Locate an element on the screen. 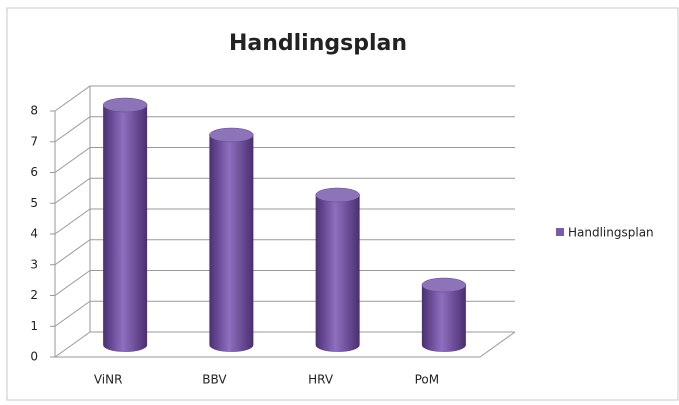 The height and width of the screenshot is (405, 679). y-tick-label: 6 is located at coordinates (34, 172).